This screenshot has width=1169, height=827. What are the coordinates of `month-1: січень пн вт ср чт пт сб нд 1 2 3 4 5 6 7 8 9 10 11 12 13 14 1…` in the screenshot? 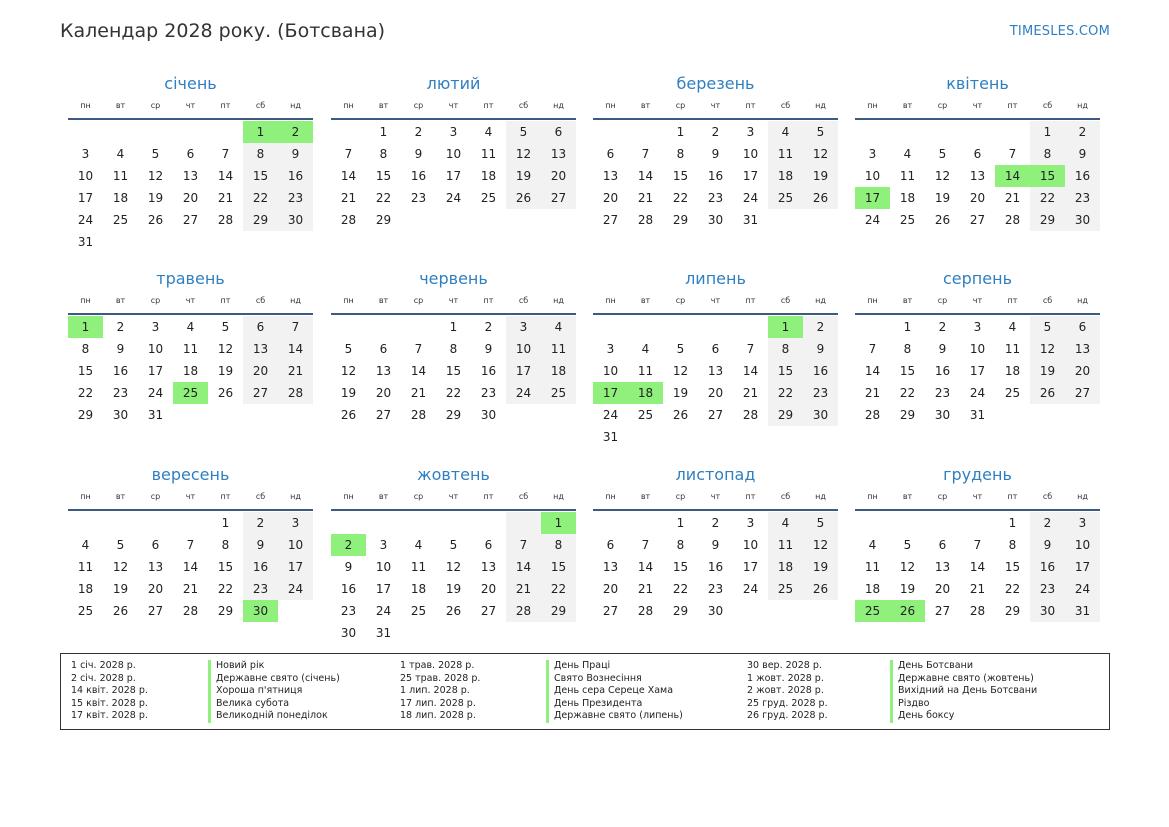 It's located at (190, 163).